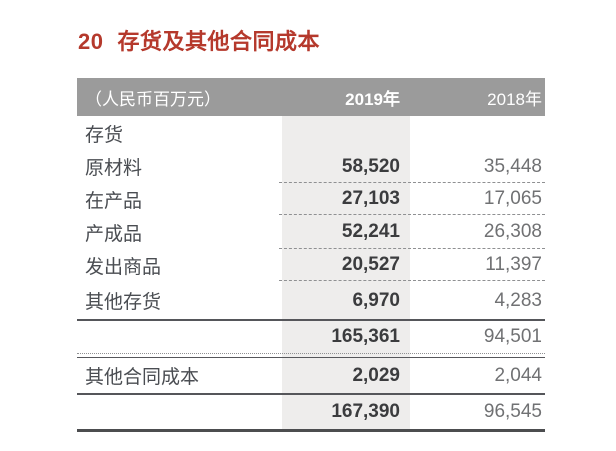  I want to click on column-2019-shading, so click(346, 272).